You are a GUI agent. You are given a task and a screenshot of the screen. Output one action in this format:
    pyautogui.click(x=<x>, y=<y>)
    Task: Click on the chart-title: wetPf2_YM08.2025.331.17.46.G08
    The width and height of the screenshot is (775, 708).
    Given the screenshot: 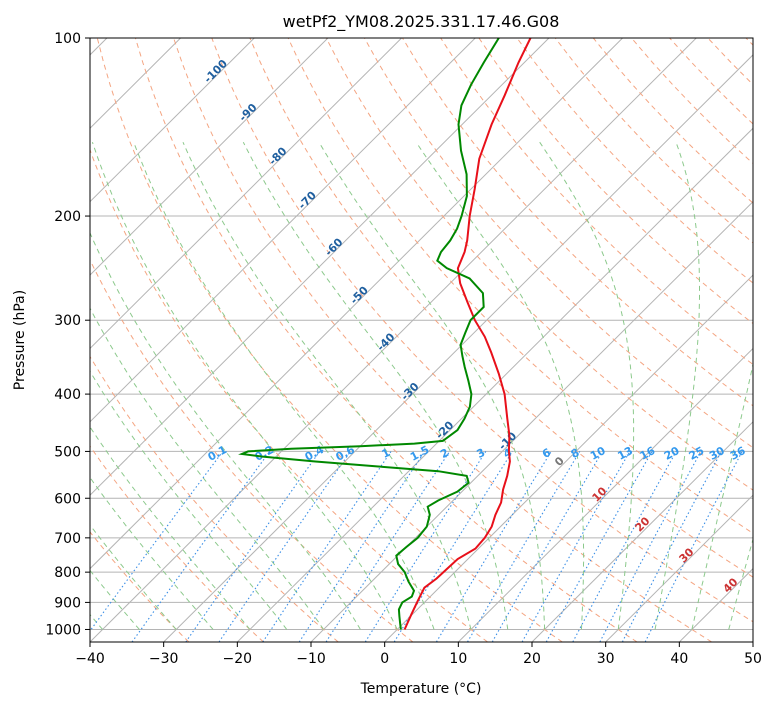 What is the action you would take?
    pyautogui.click(x=421, y=22)
    